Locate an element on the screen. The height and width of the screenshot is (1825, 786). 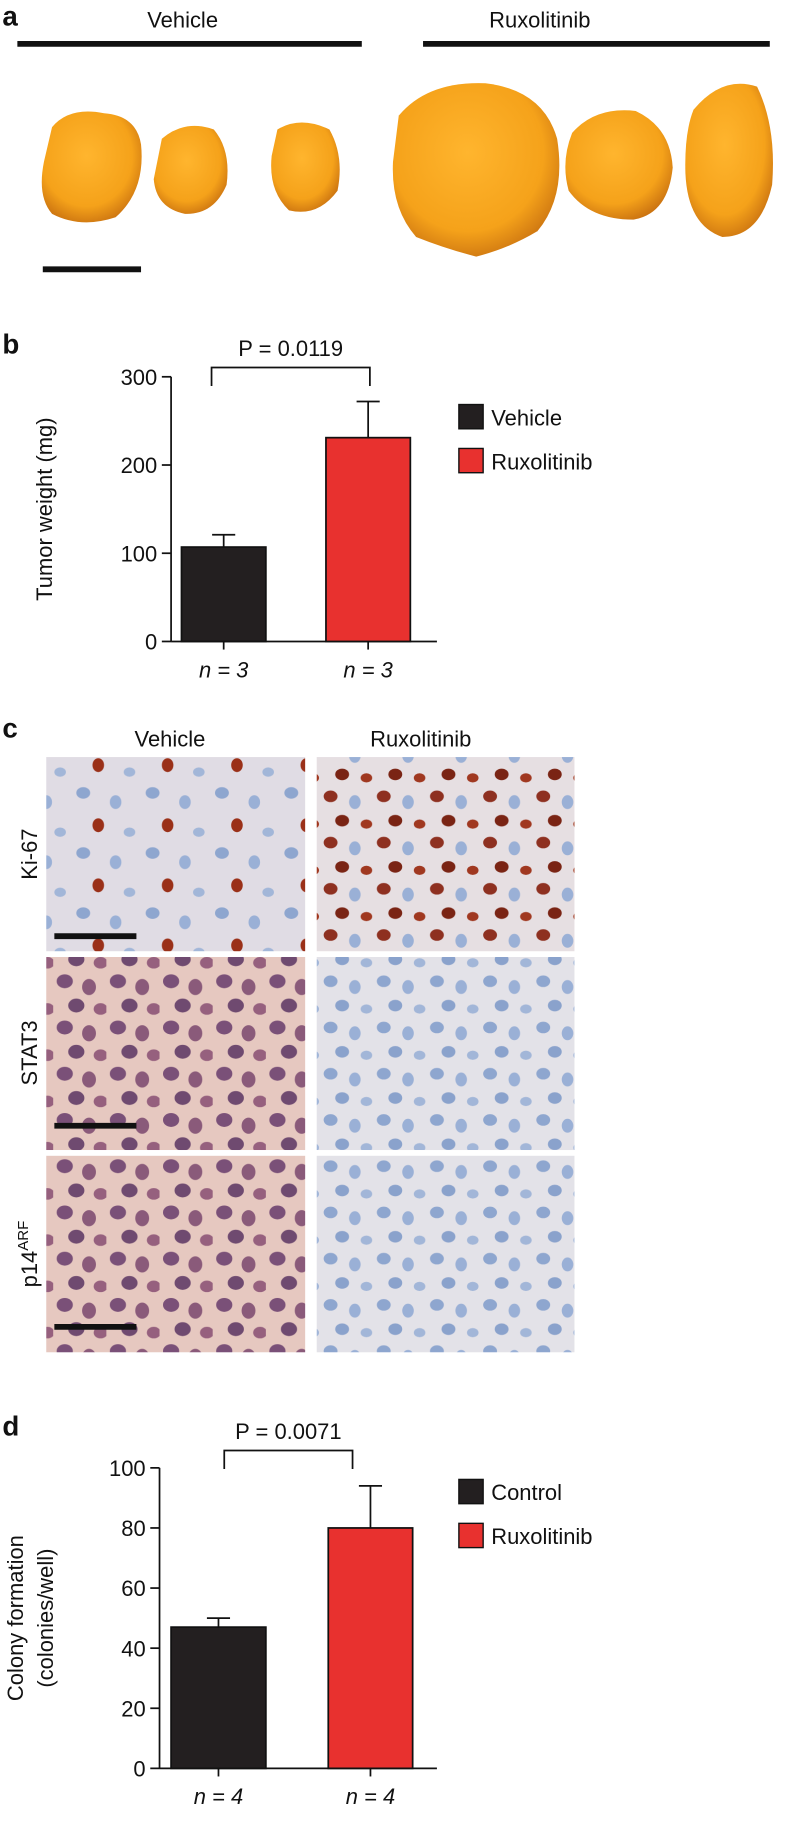
row-label: p14ARF is located at coordinates (28, 1254).